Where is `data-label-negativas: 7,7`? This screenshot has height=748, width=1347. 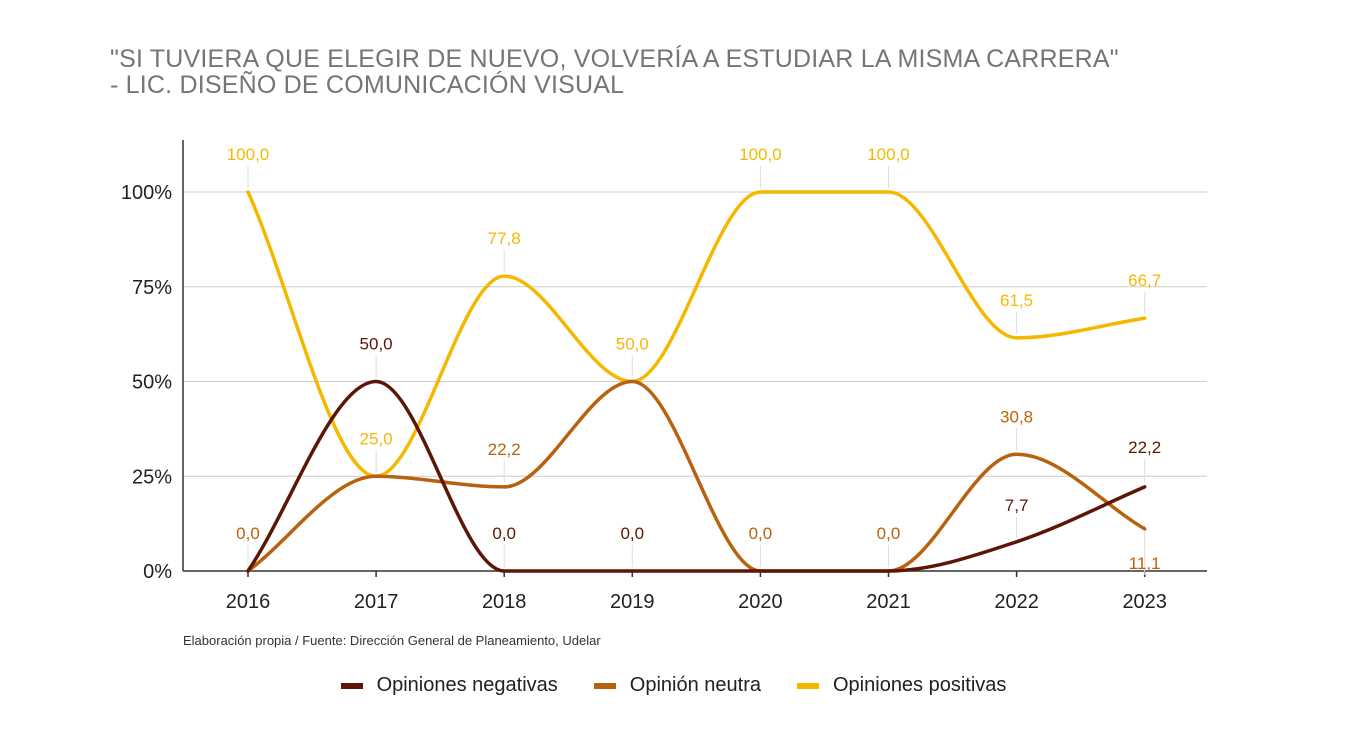
data-label-negativas: 7,7 is located at coordinates (1017, 505).